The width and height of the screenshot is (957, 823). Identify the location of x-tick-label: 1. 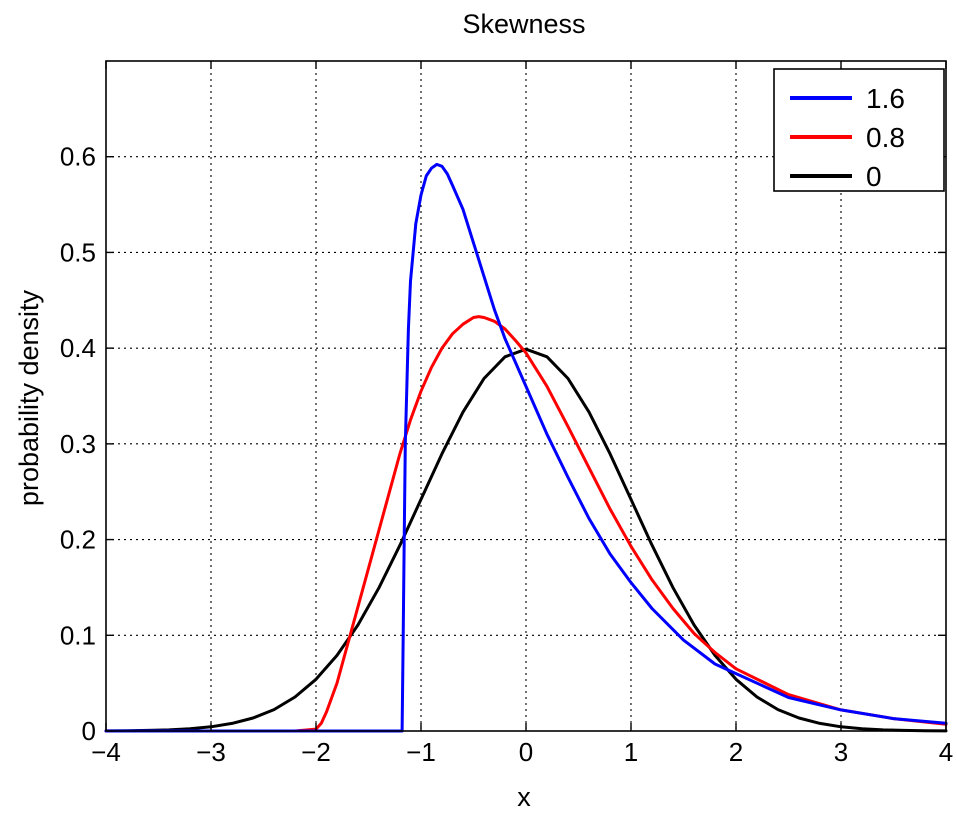
(631, 752).